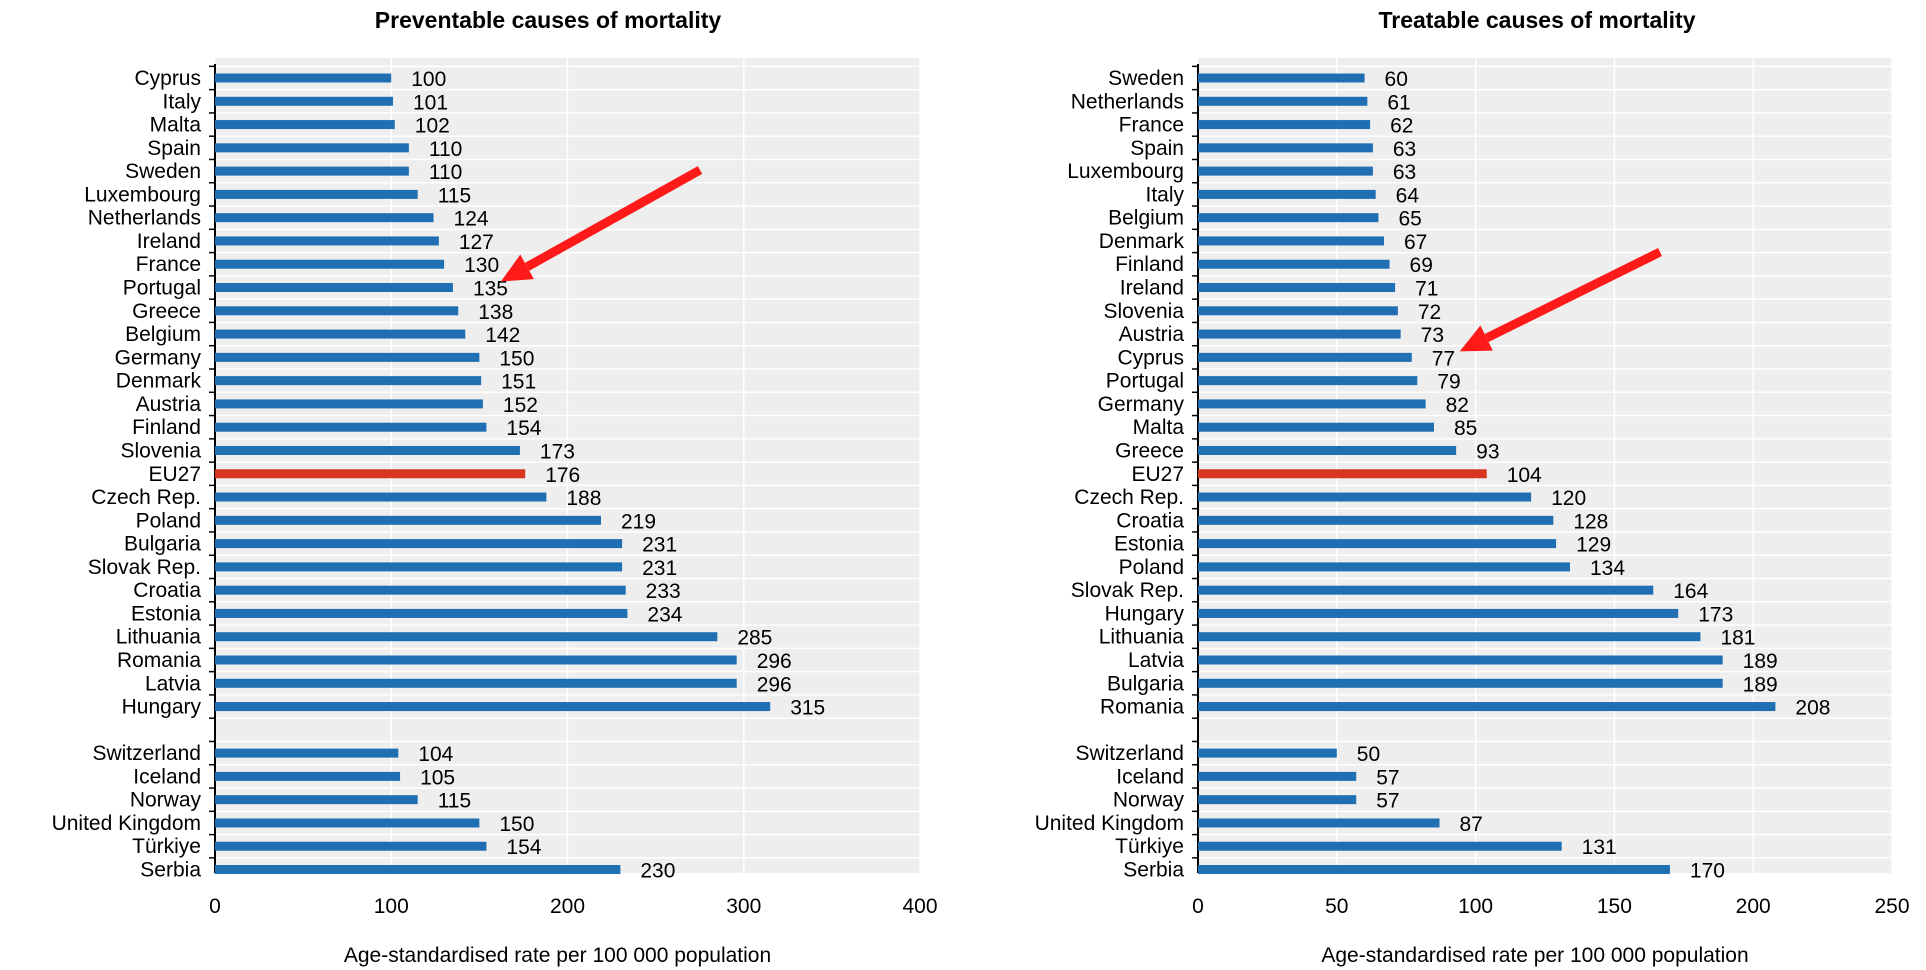 This screenshot has width=1926, height=970. I want to click on x-tick-label: 200, so click(567, 906).